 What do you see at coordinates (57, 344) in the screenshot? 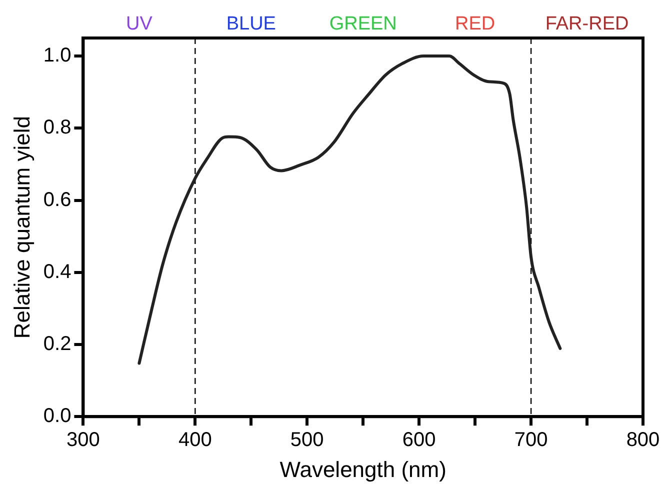
I see `y-tick-label: 0.2` at bounding box center [57, 344].